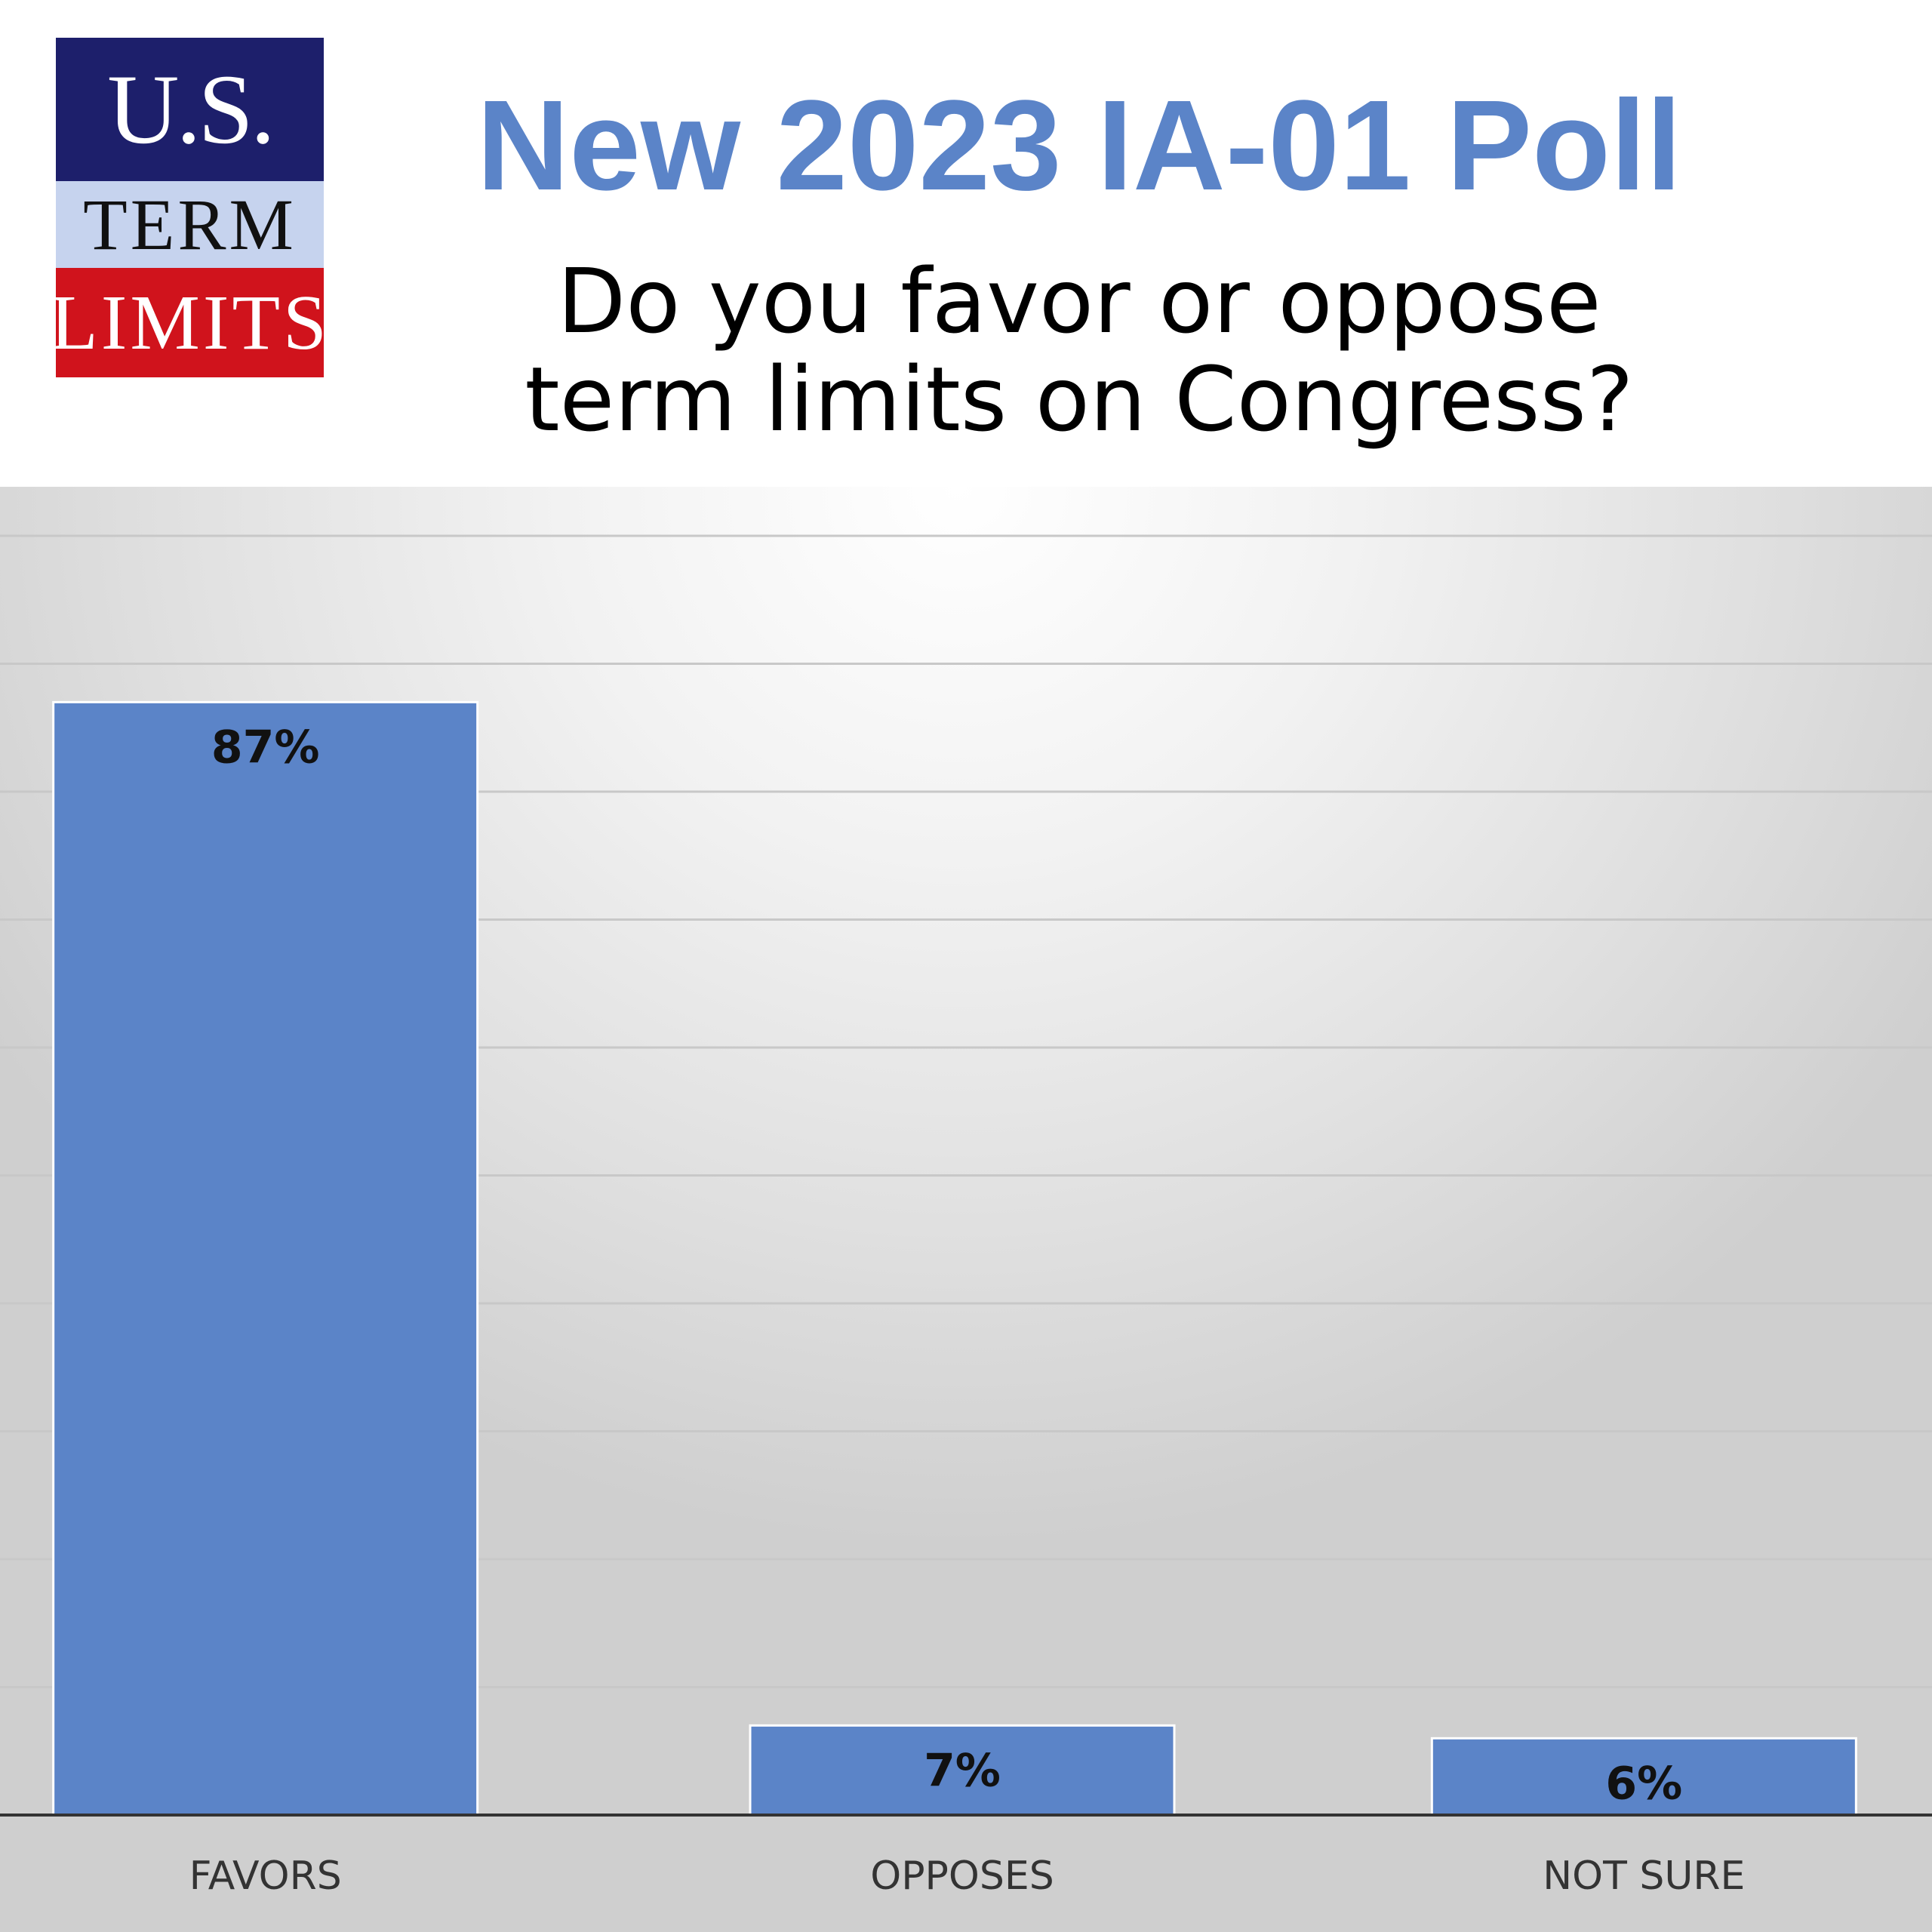 The width and height of the screenshot is (1932, 1932). What do you see at coordinates (1079, 301) in the screenshot?
I see `poll-question-line-1: Do you favor or oppose` at bounding box center [1079, 301].